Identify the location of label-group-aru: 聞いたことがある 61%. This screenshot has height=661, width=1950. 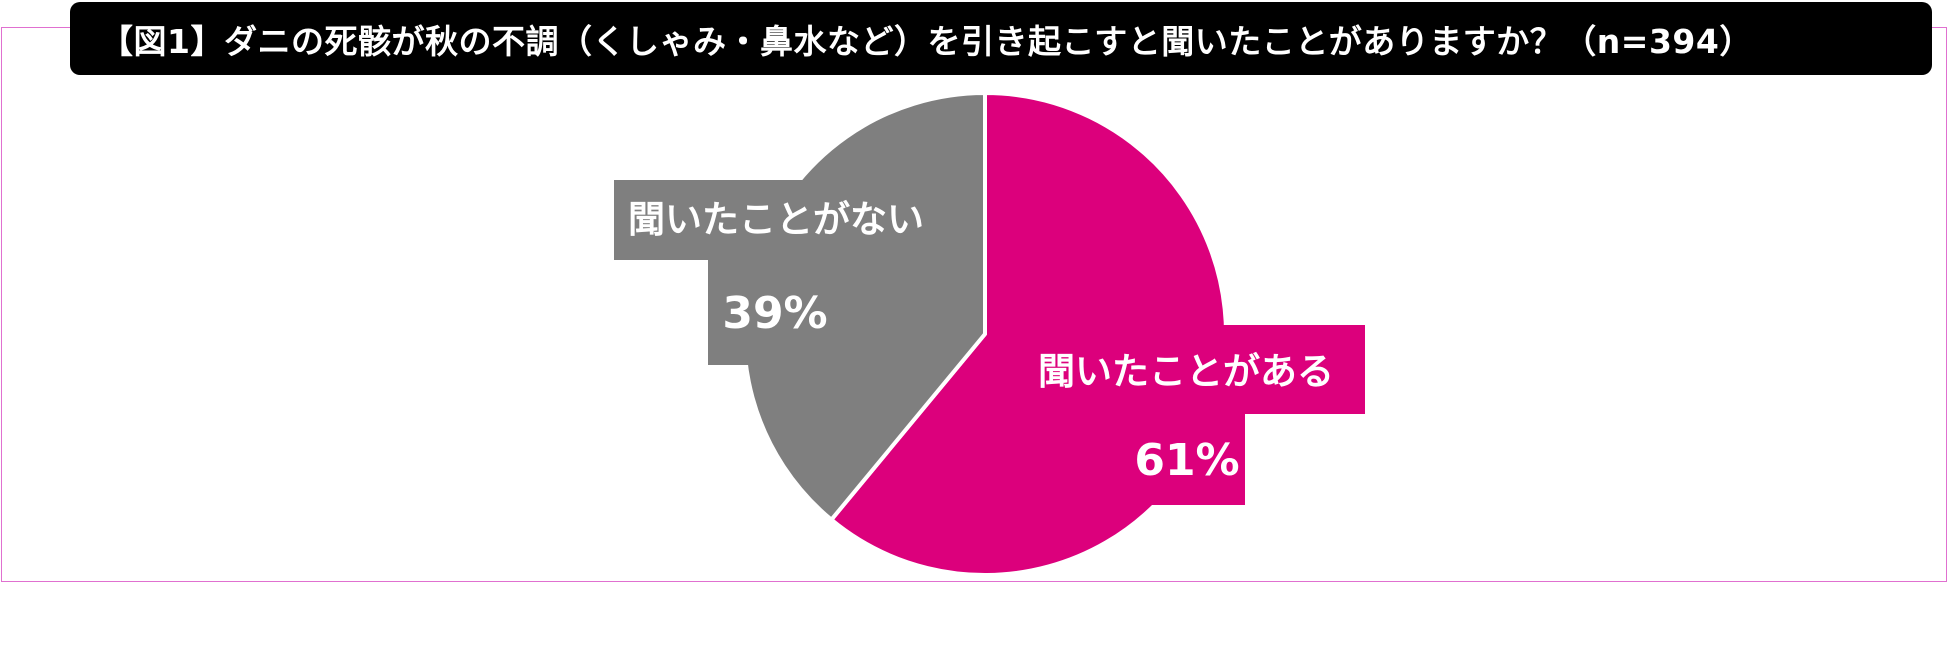
(1187, 415).